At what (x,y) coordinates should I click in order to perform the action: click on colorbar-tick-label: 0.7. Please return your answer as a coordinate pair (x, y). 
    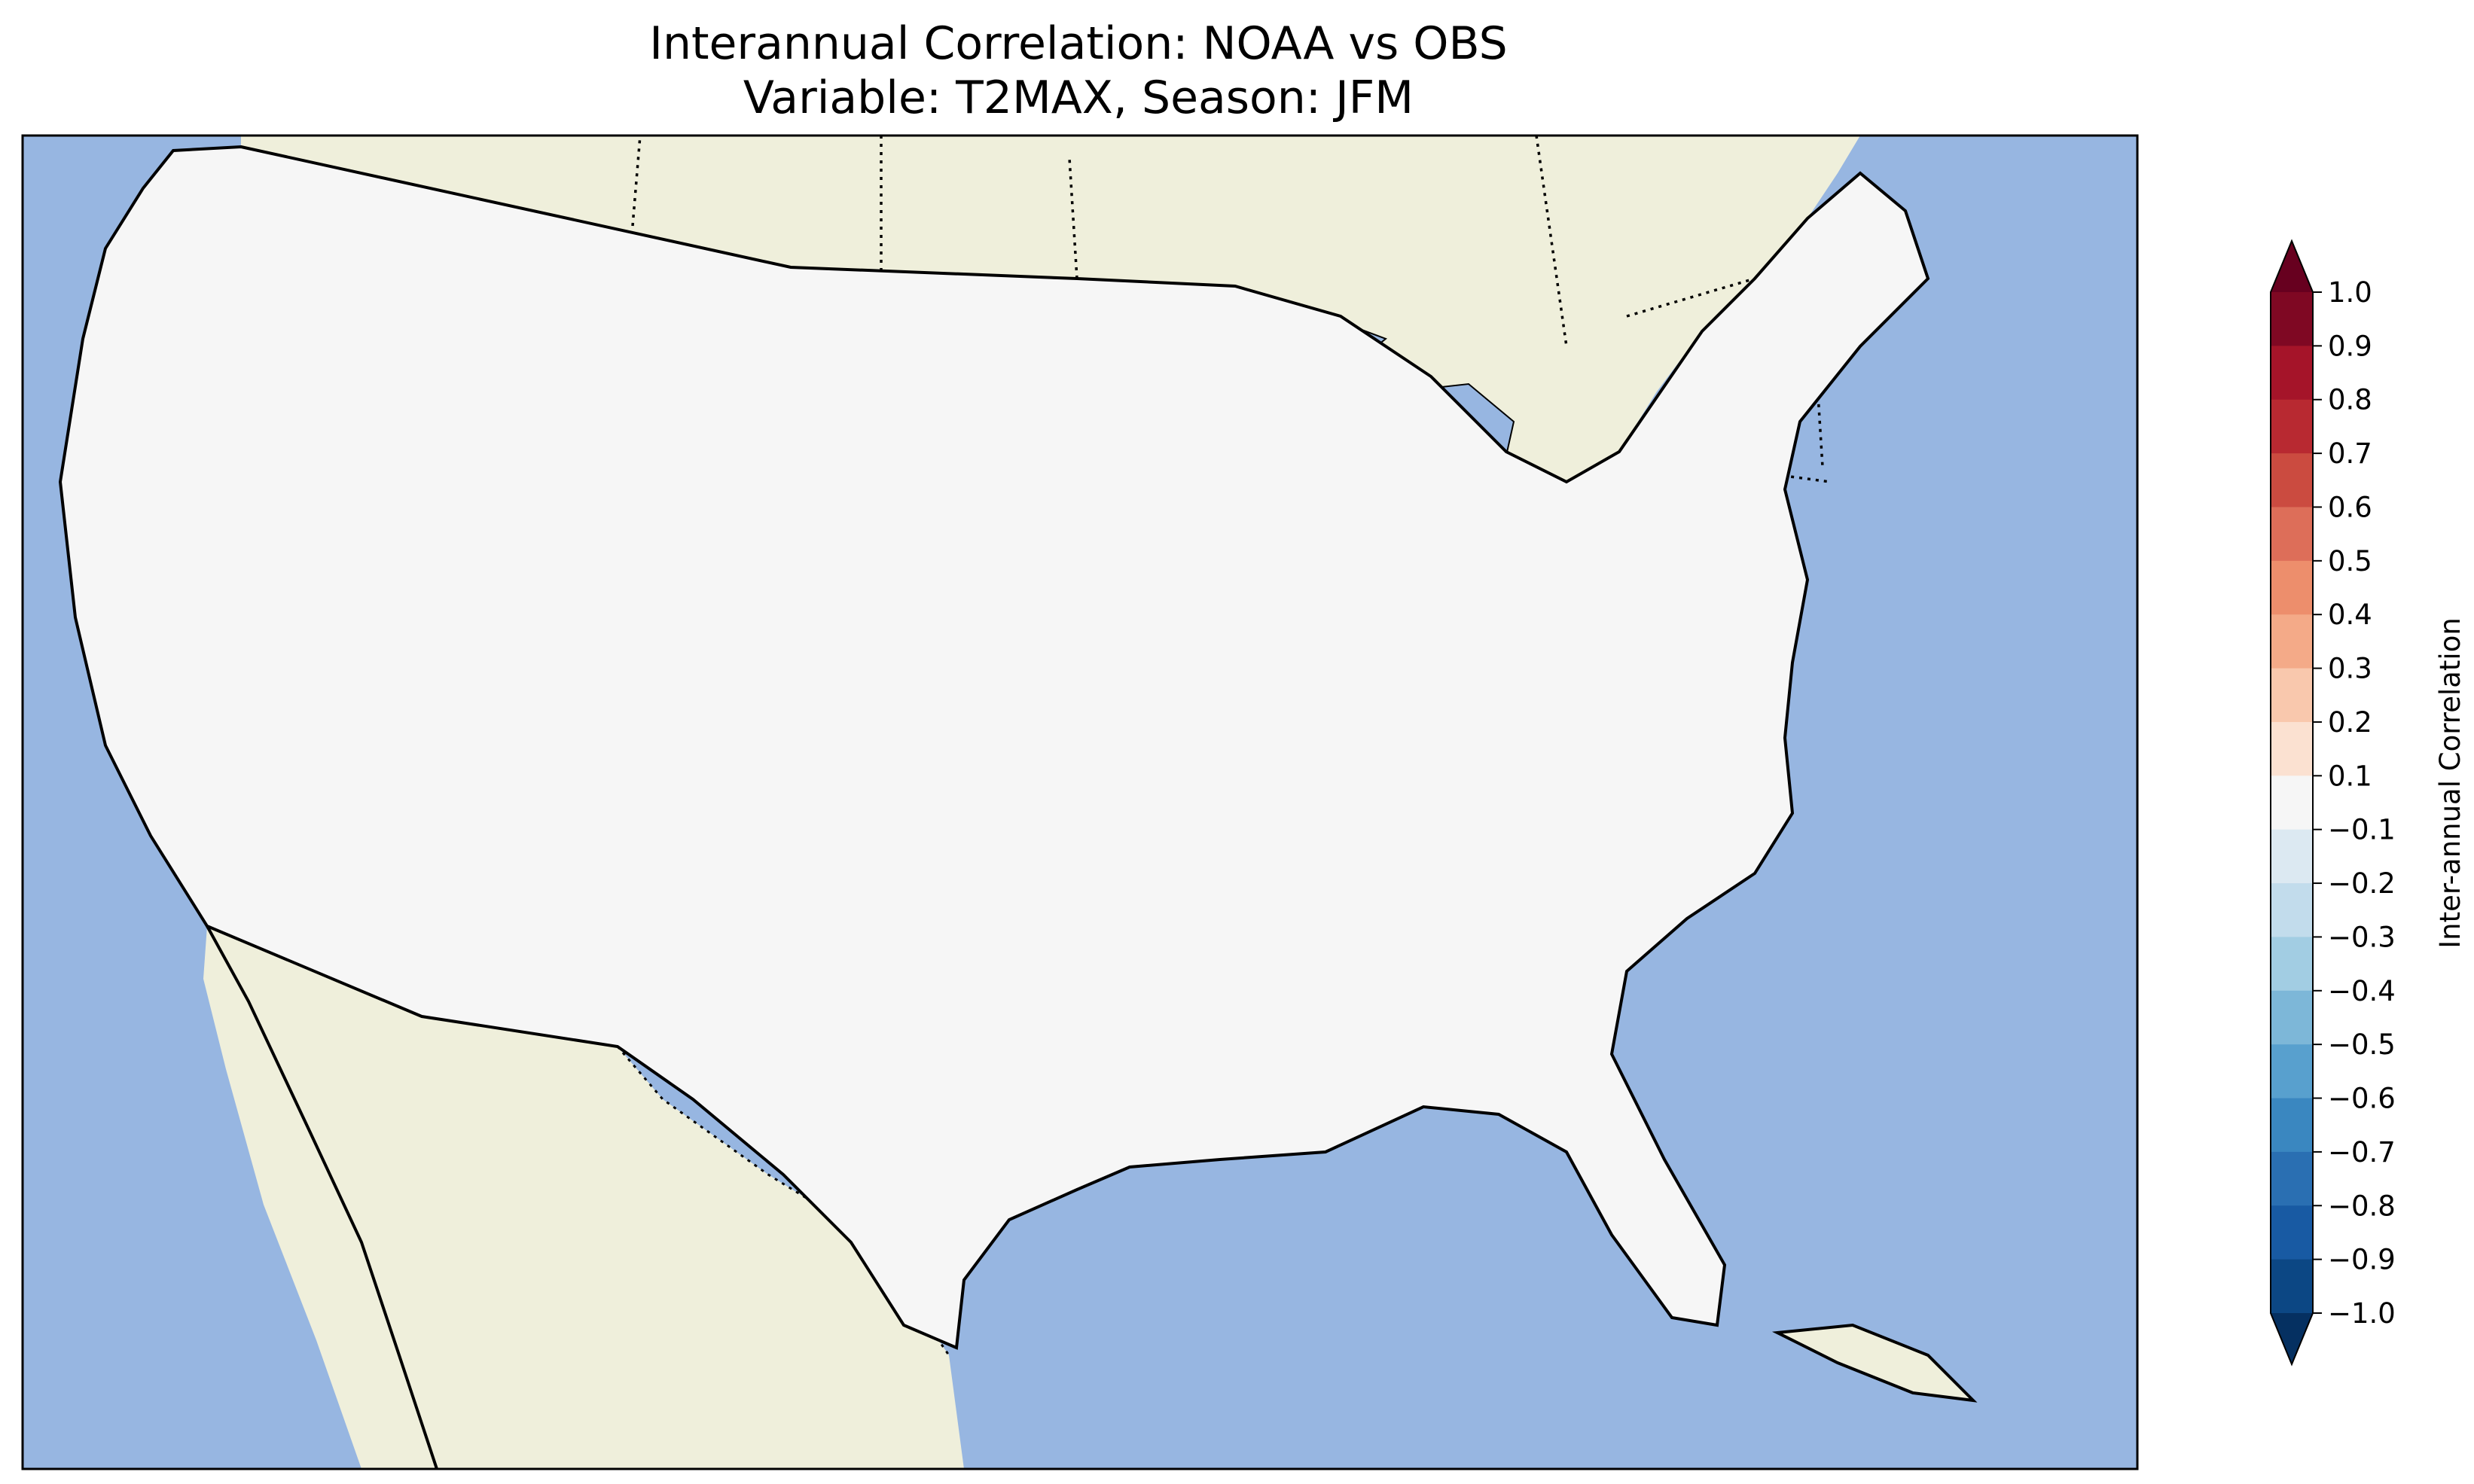
    Looking at the image, I should click on (2350, 453).